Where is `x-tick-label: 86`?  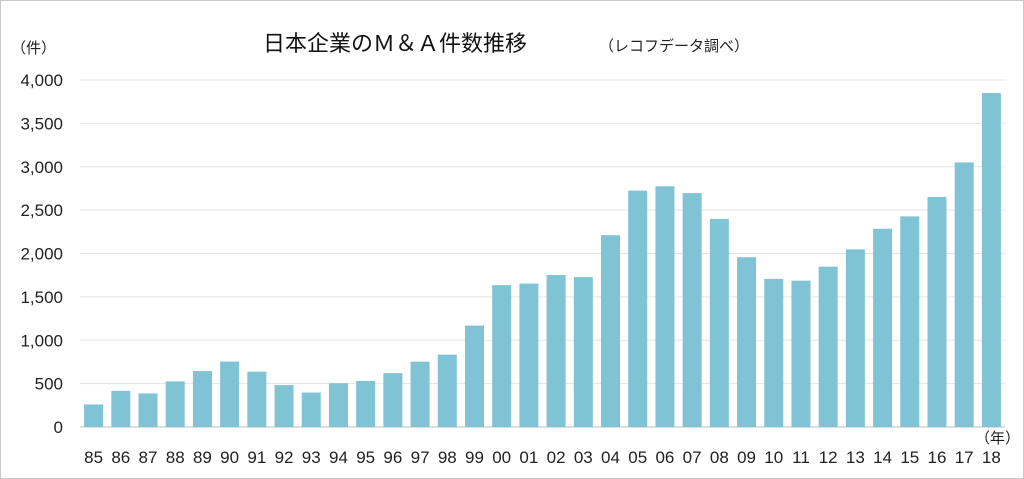
x-tick-label: 86 is located at coordinates (120, 457).